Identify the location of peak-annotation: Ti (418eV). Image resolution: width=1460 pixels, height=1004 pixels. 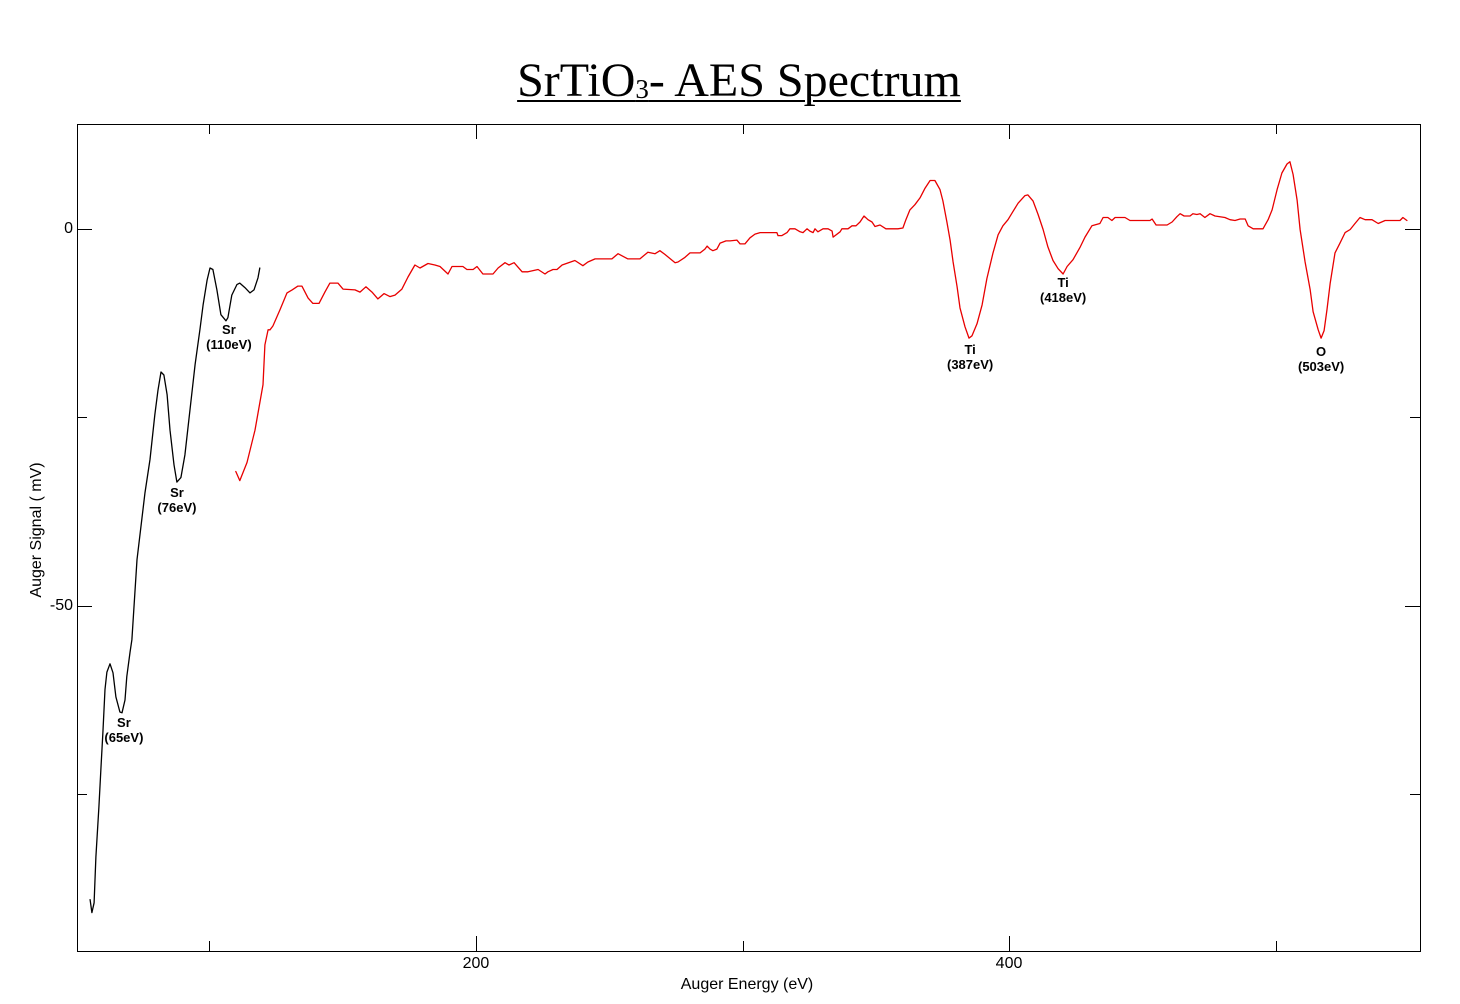
(1063, 290).